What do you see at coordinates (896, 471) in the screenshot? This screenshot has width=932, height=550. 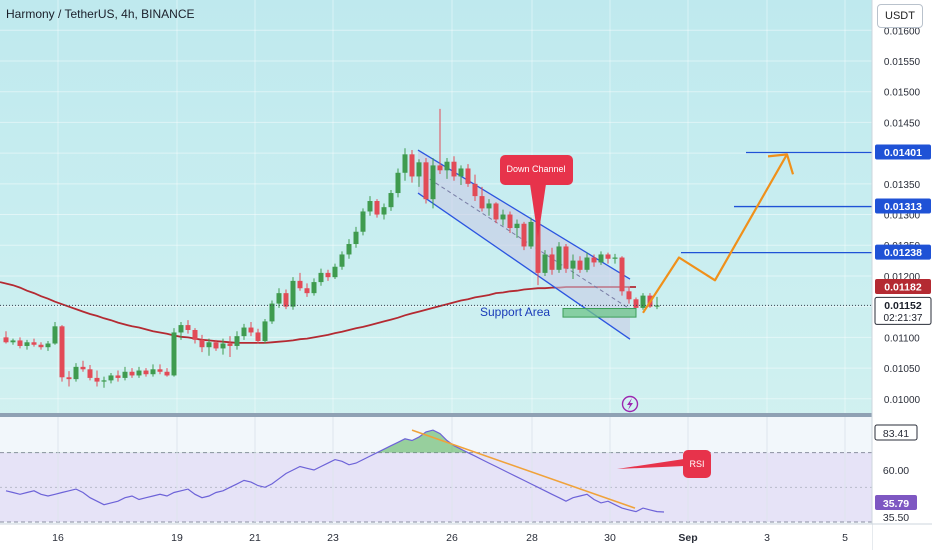 I see `rsi-tick-label: 60.00` at bounding box center [896, 471].